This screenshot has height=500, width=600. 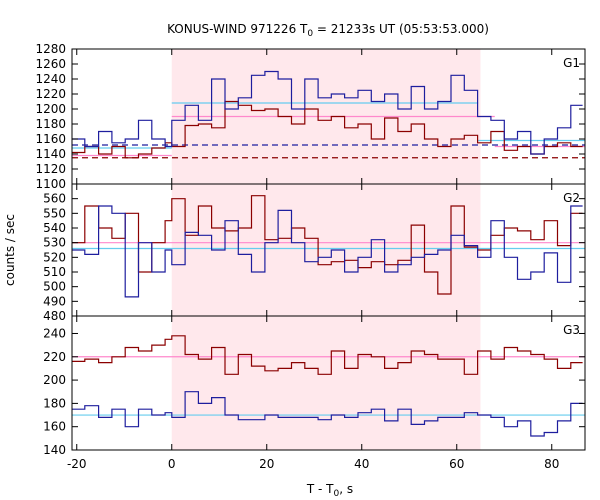 I want to click on y-tick-label: 1280, so click(x=50, y=49).